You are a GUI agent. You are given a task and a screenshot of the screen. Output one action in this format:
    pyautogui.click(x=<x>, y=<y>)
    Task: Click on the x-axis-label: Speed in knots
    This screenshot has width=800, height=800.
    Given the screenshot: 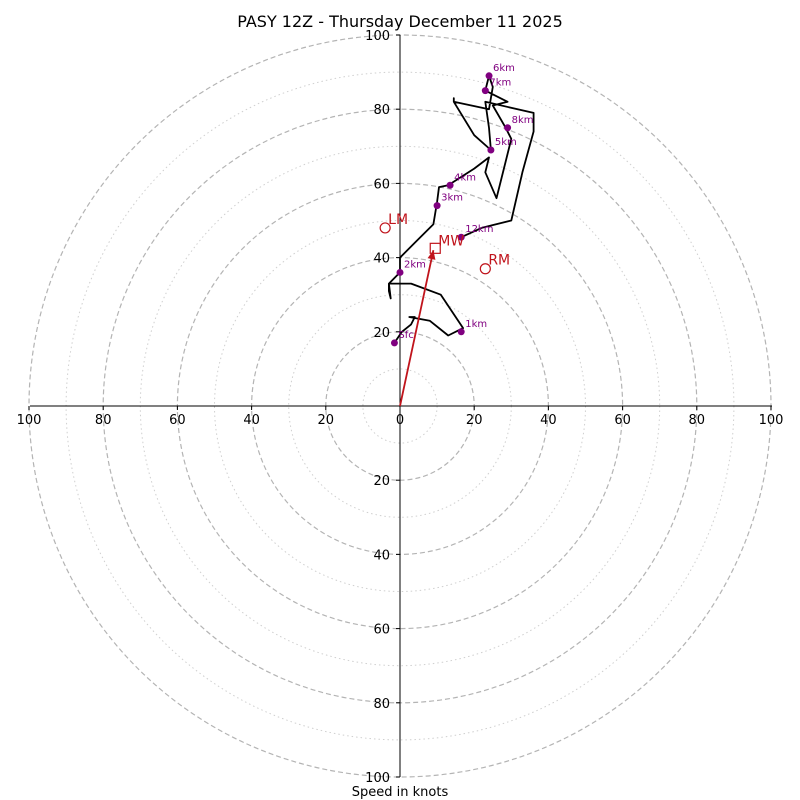 What is the action you would take?
    pyautogui.click(x=400, y=792)
    